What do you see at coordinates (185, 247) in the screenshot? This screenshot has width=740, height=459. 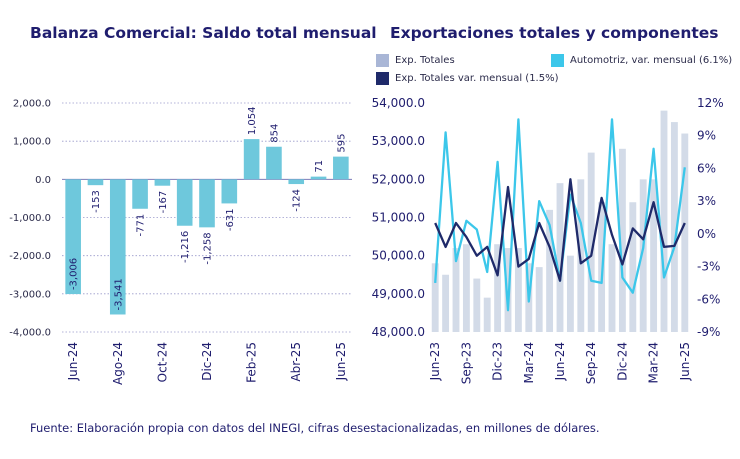 I see `balance-value-label: -1,216` at bounding box center [185, 247].